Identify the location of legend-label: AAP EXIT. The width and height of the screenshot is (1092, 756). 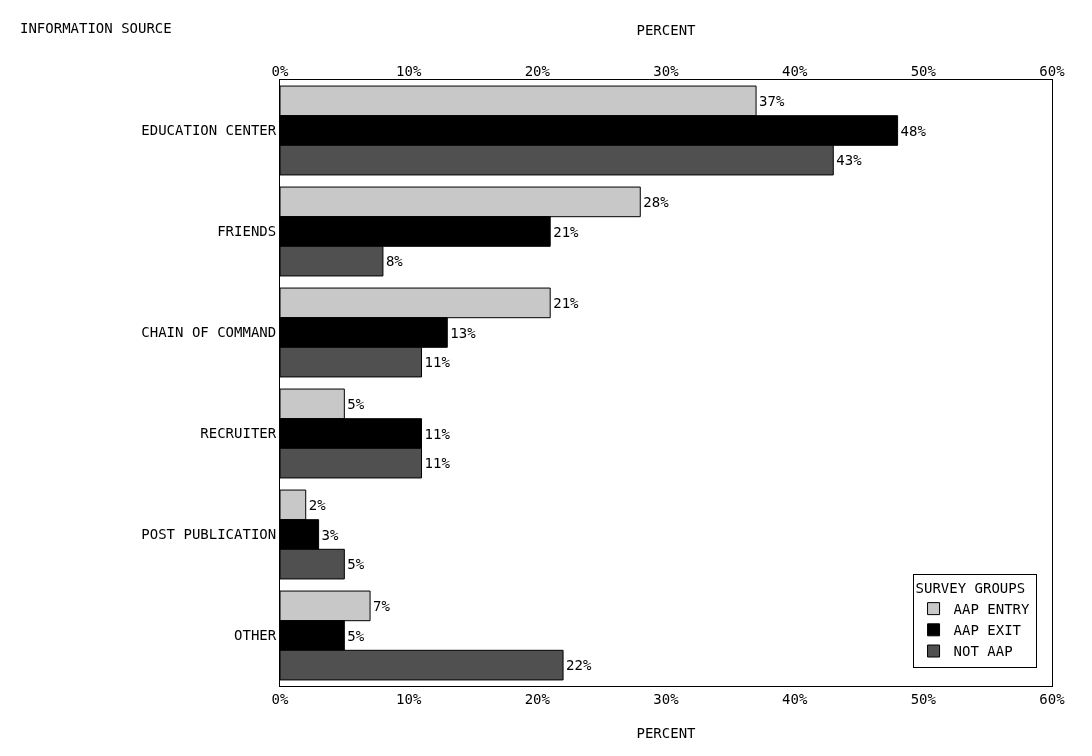
(987, 630).